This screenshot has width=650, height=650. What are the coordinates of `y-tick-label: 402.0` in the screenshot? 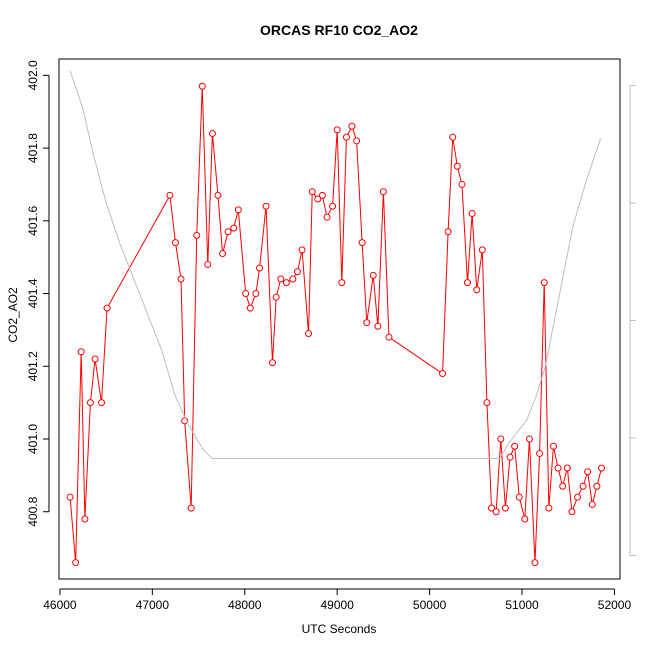 It's located at (33, 75).